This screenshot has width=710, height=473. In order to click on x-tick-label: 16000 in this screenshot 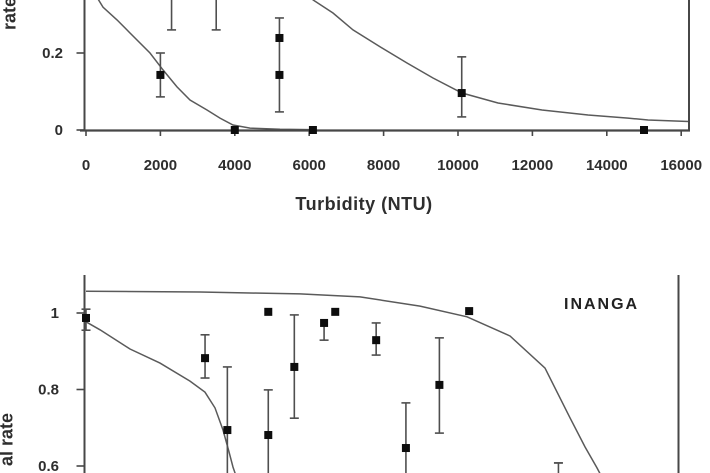, I will do `click(681, 165)`.